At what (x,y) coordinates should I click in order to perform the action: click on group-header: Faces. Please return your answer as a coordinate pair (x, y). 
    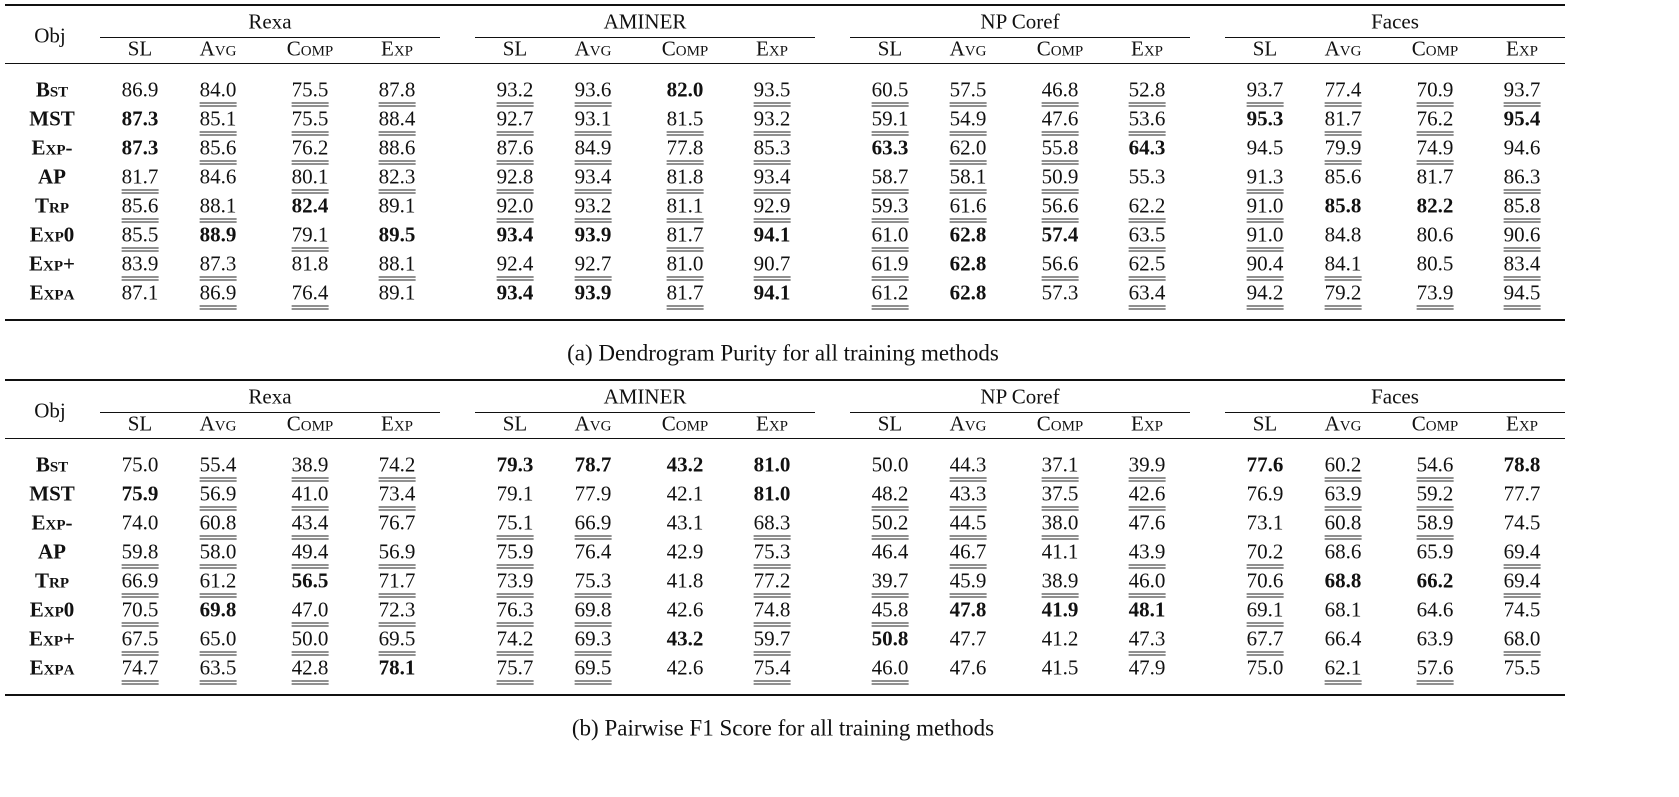
    Looking at the image, I should click on (1395, 396).